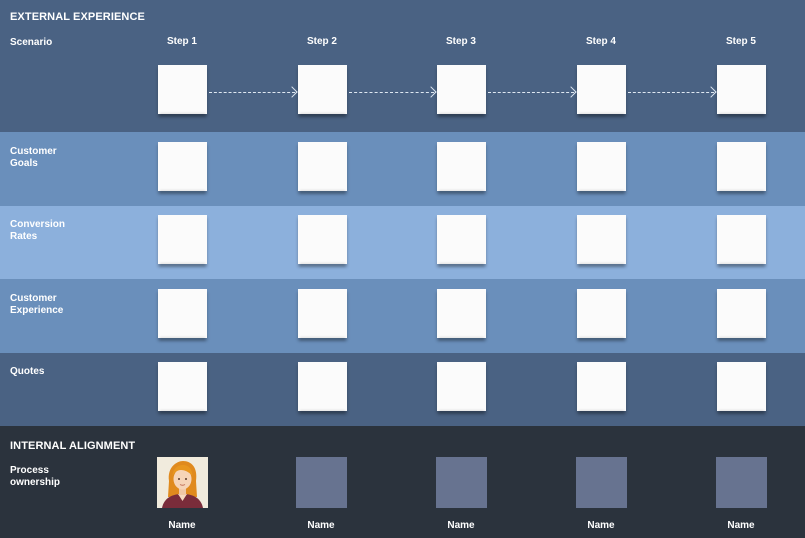 The width and height of the screenshot is (805, 538). I want to click on person-avatar-icon, so click(182, 482).